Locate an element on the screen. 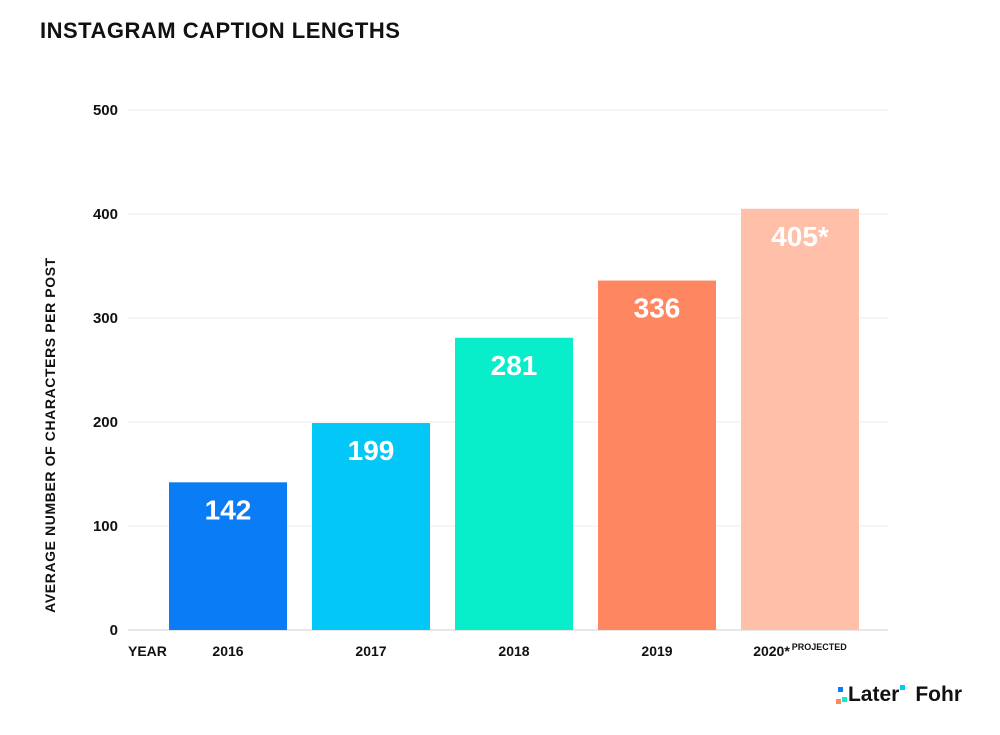  x-axis-label: YEAR is located at coordinates (147, 651).